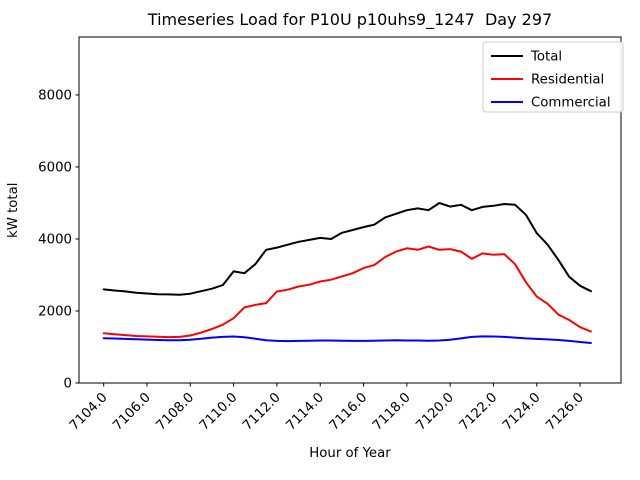  Describe the element at coordinates (435, 412) in the screenshot. I see `x-tick-label: 7120.0` at that location.